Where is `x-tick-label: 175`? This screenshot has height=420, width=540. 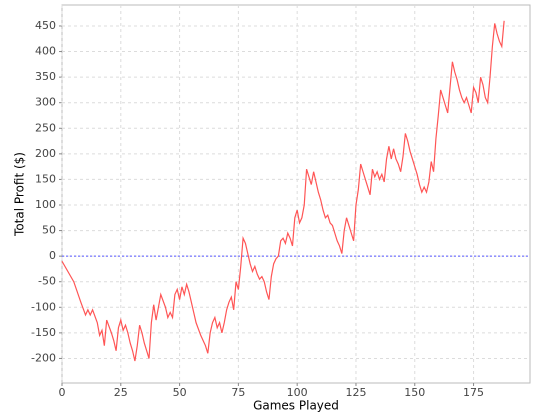
x-tick-label: 175 is located at coordinates (473, 392).